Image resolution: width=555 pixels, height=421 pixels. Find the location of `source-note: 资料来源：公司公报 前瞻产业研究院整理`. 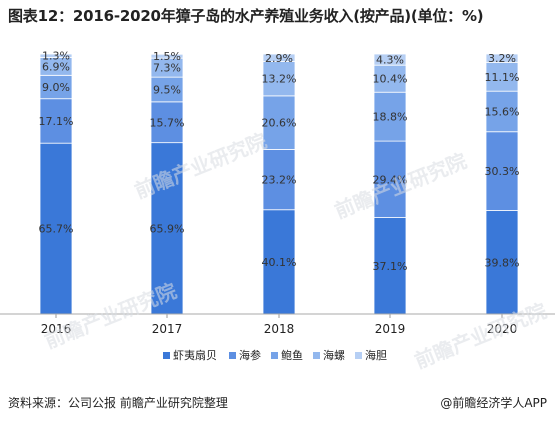

source-note: 资料来源：公司公报 前瞻产业研究院整理 is located at coordinates (118, 403).